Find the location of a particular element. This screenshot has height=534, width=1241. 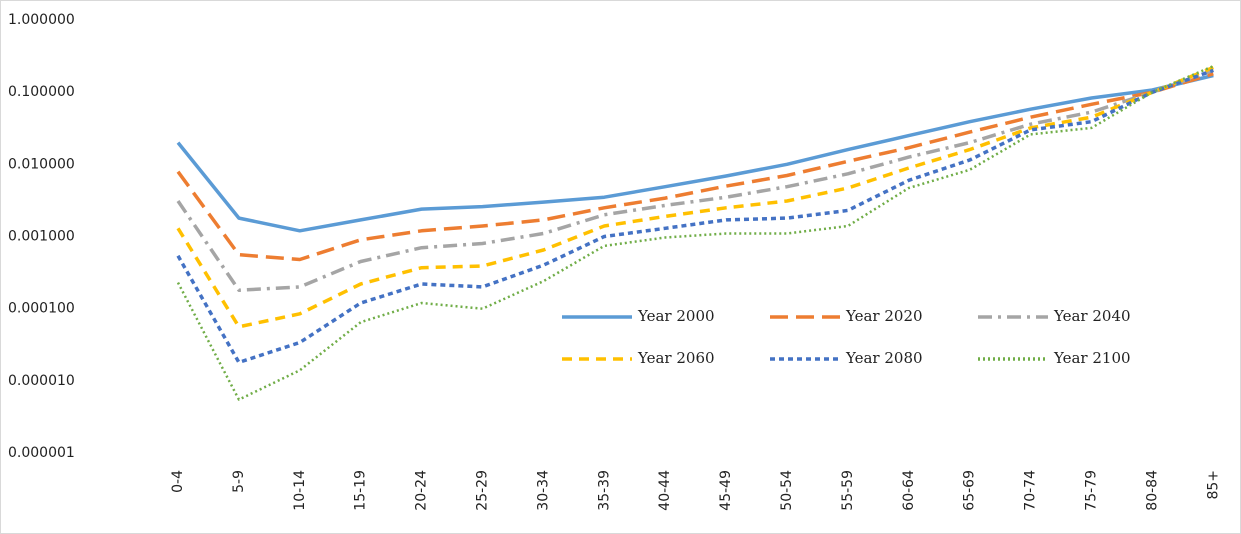

legend-label: Year 2060 is located at coordinates (676, 358).